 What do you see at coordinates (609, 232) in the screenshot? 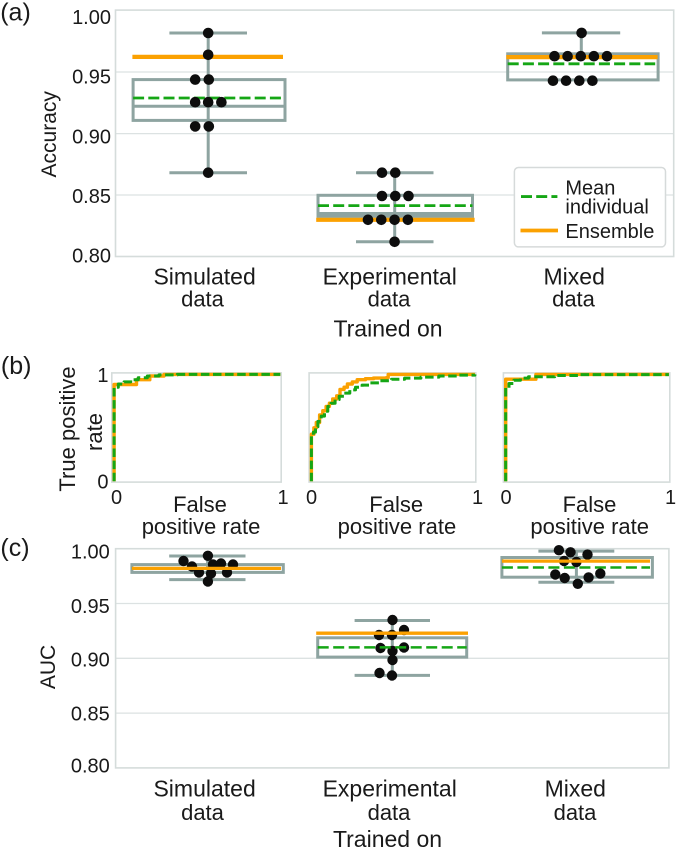
I see `svg-text: Ensemble` at bounding box center [609, 232].